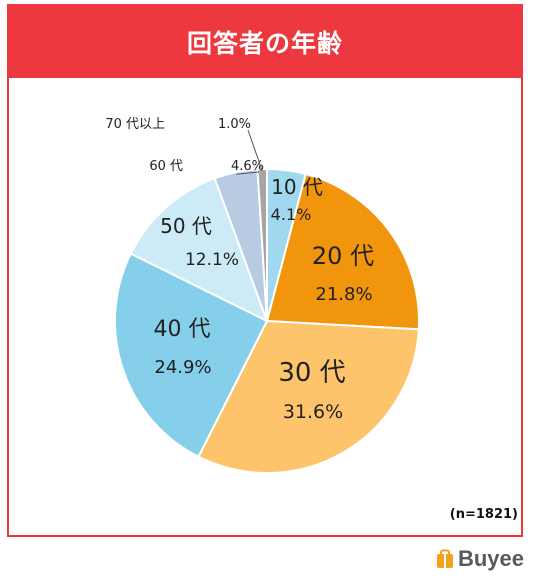 The height and width of the screenshot is (578, 536). Describe the element at coordinates (490, 558) in the screenshot. I see `brand-name: Buyee` at that location.